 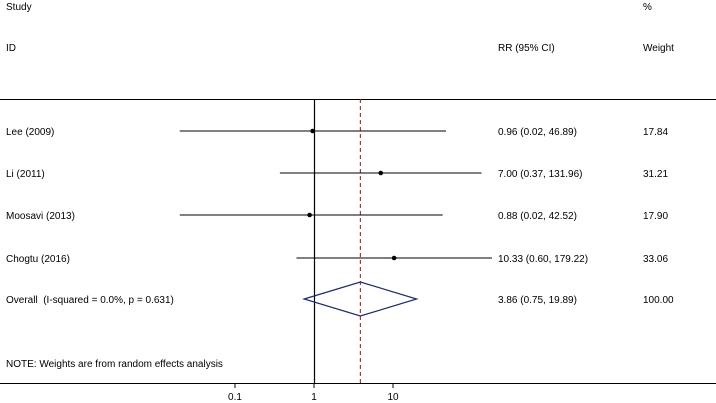 I want to click on weight-text: 17.90, so click(x=655, y=216).